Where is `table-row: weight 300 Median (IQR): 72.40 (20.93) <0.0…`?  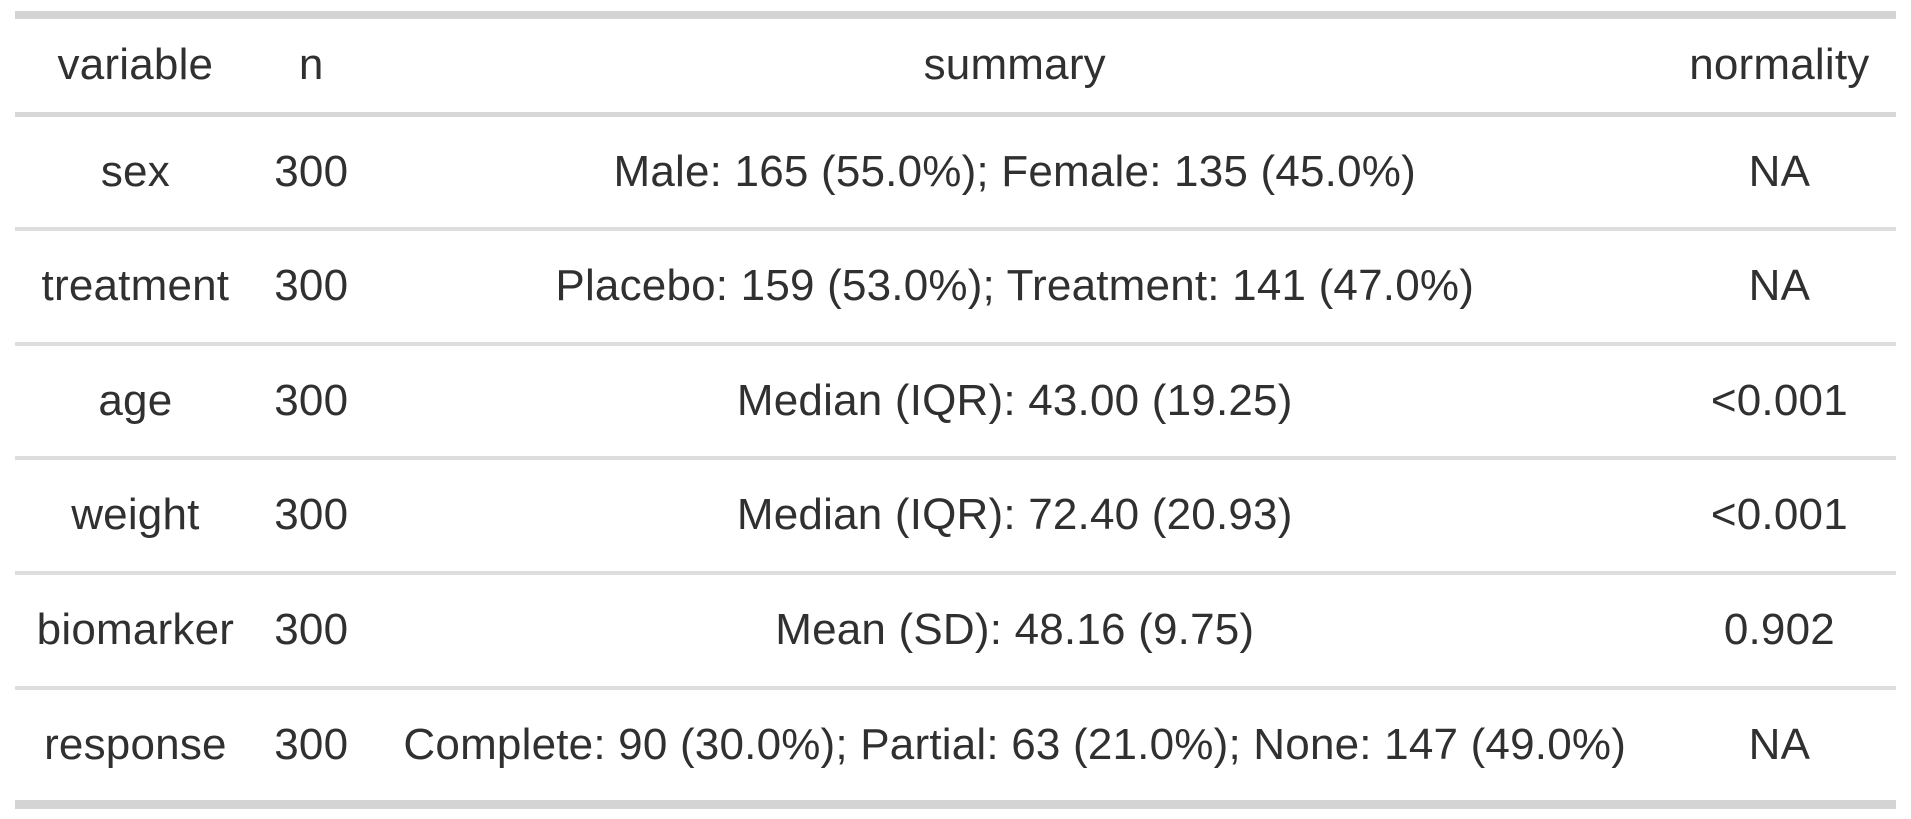 table-row: weight 300 Median (IQR): 72.40 (20.93) <0.0… is located at coordinates (955, 516).